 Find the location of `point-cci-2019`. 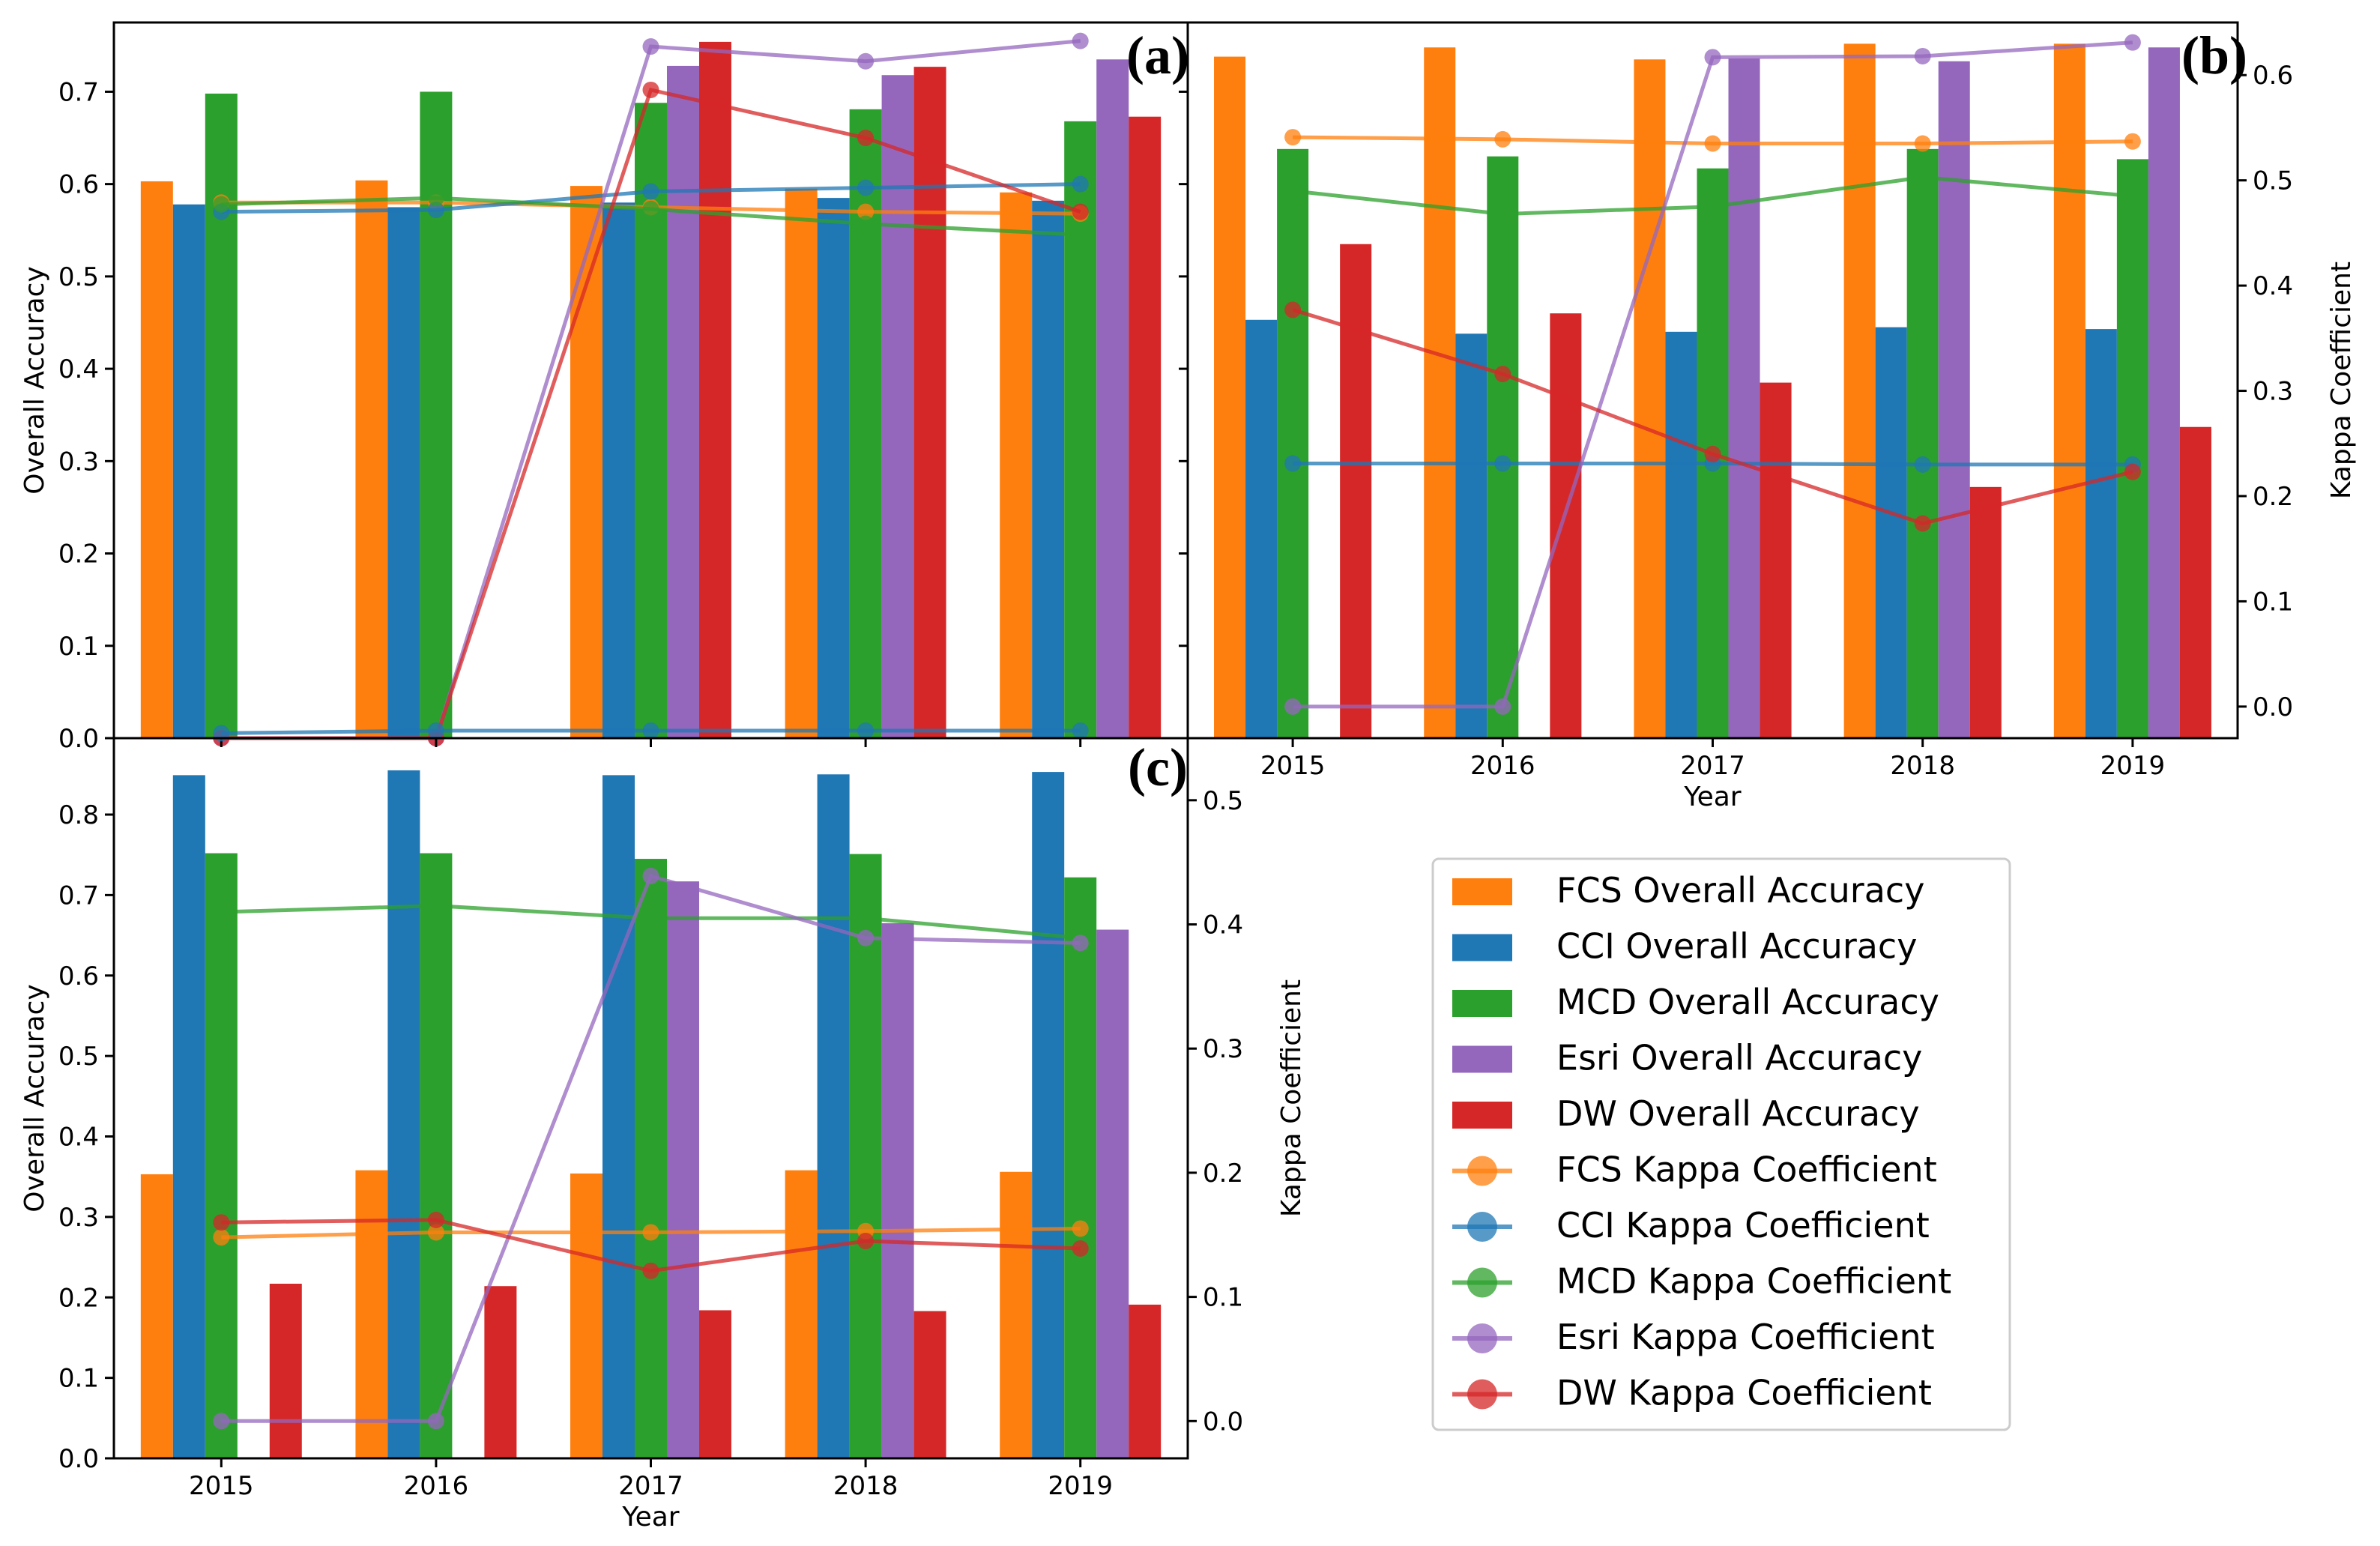

point-cci-2019 is located at coordinates (1080, 184).